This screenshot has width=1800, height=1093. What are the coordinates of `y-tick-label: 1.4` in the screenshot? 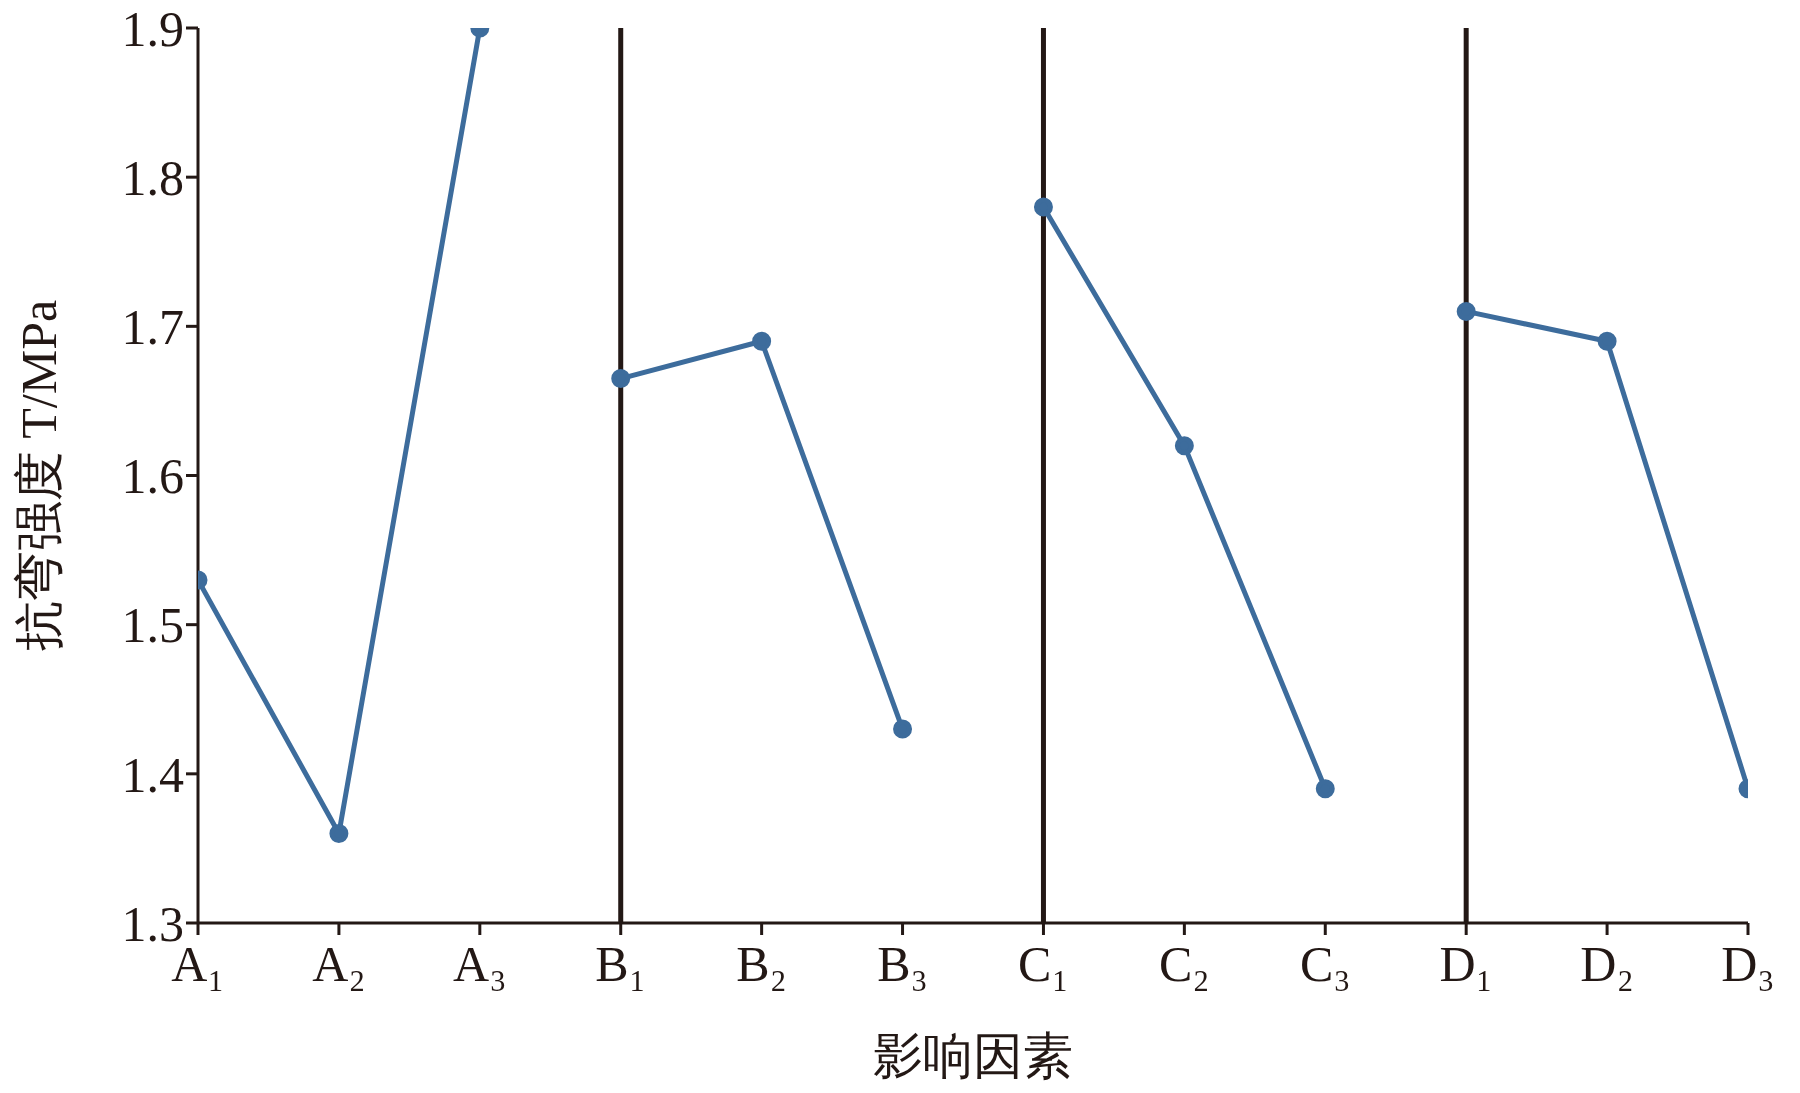 It's located at (152, 774).